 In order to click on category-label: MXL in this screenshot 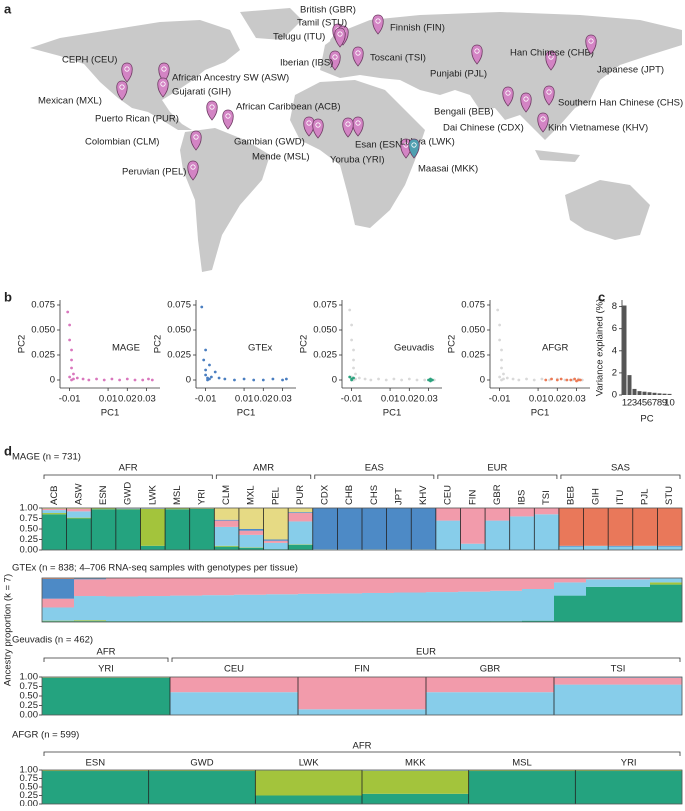, I will do `click(251, 495)`.